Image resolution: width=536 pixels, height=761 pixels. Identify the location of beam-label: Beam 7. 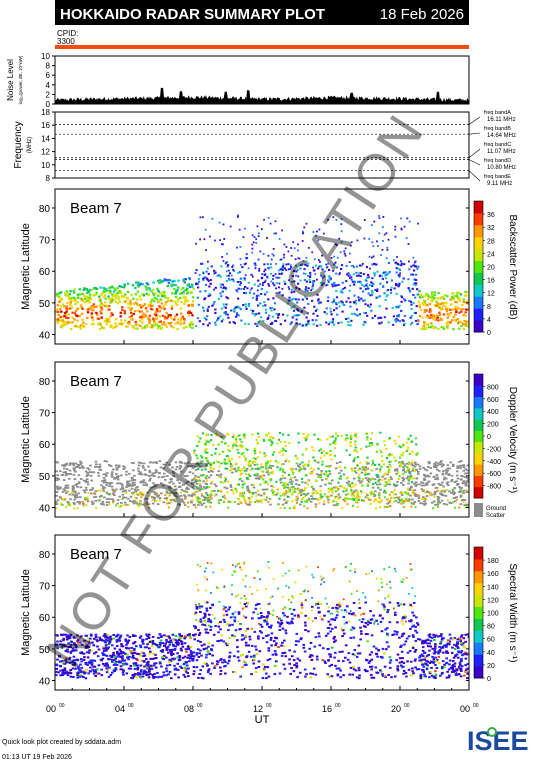
(96, 381).